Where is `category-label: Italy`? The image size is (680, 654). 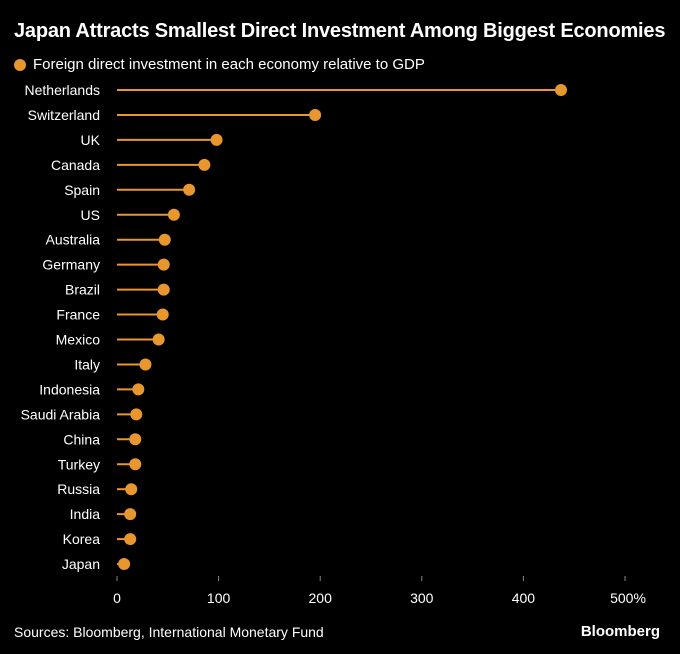 category-label: Italy is located at coordinates (87, 364).